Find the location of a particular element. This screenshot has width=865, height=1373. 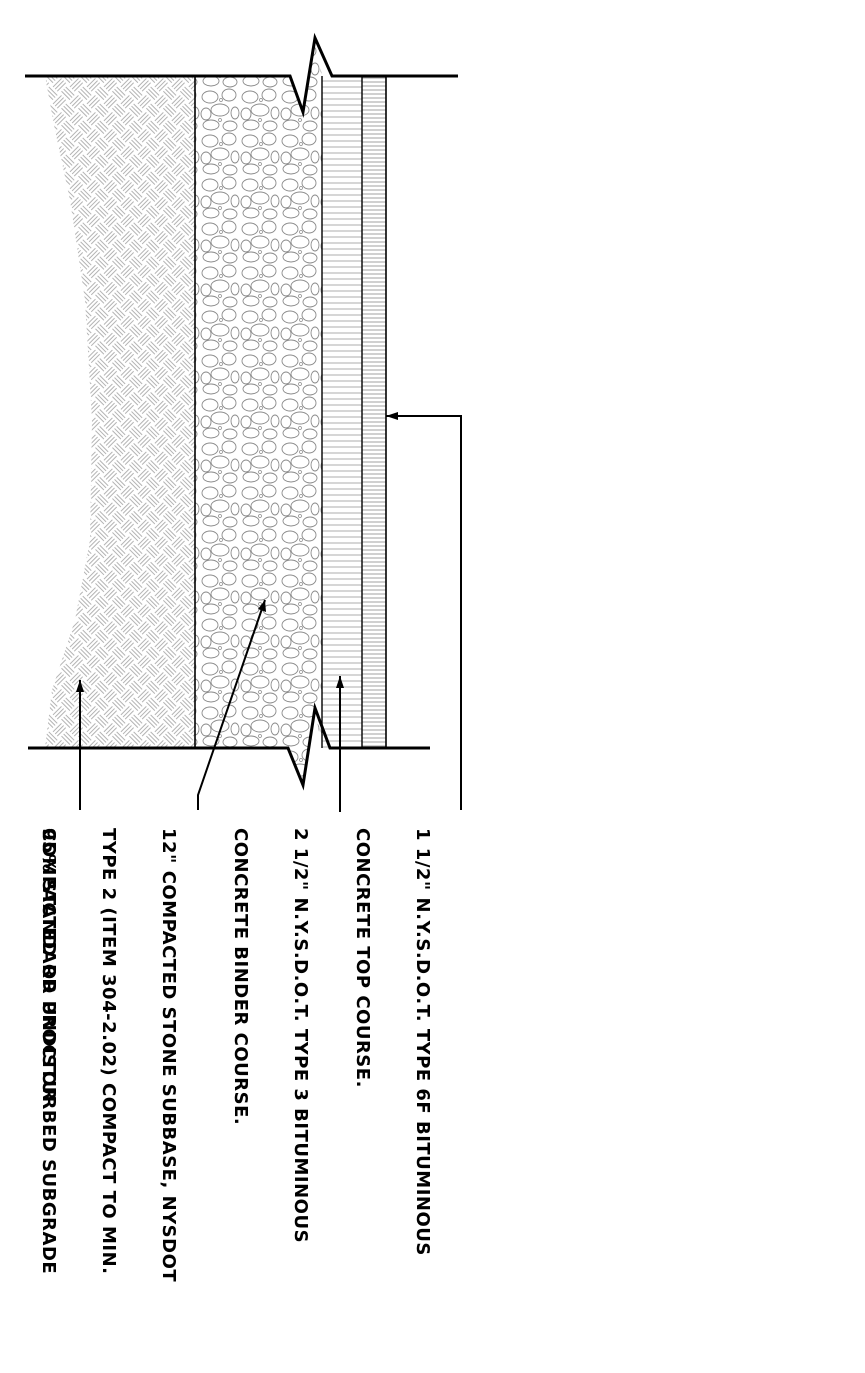

note-stone-subbase-line-2: TYPE 2 (ITEM 304-2.02) COMPACT TO MIN. is located at coordinates (108, 1051).